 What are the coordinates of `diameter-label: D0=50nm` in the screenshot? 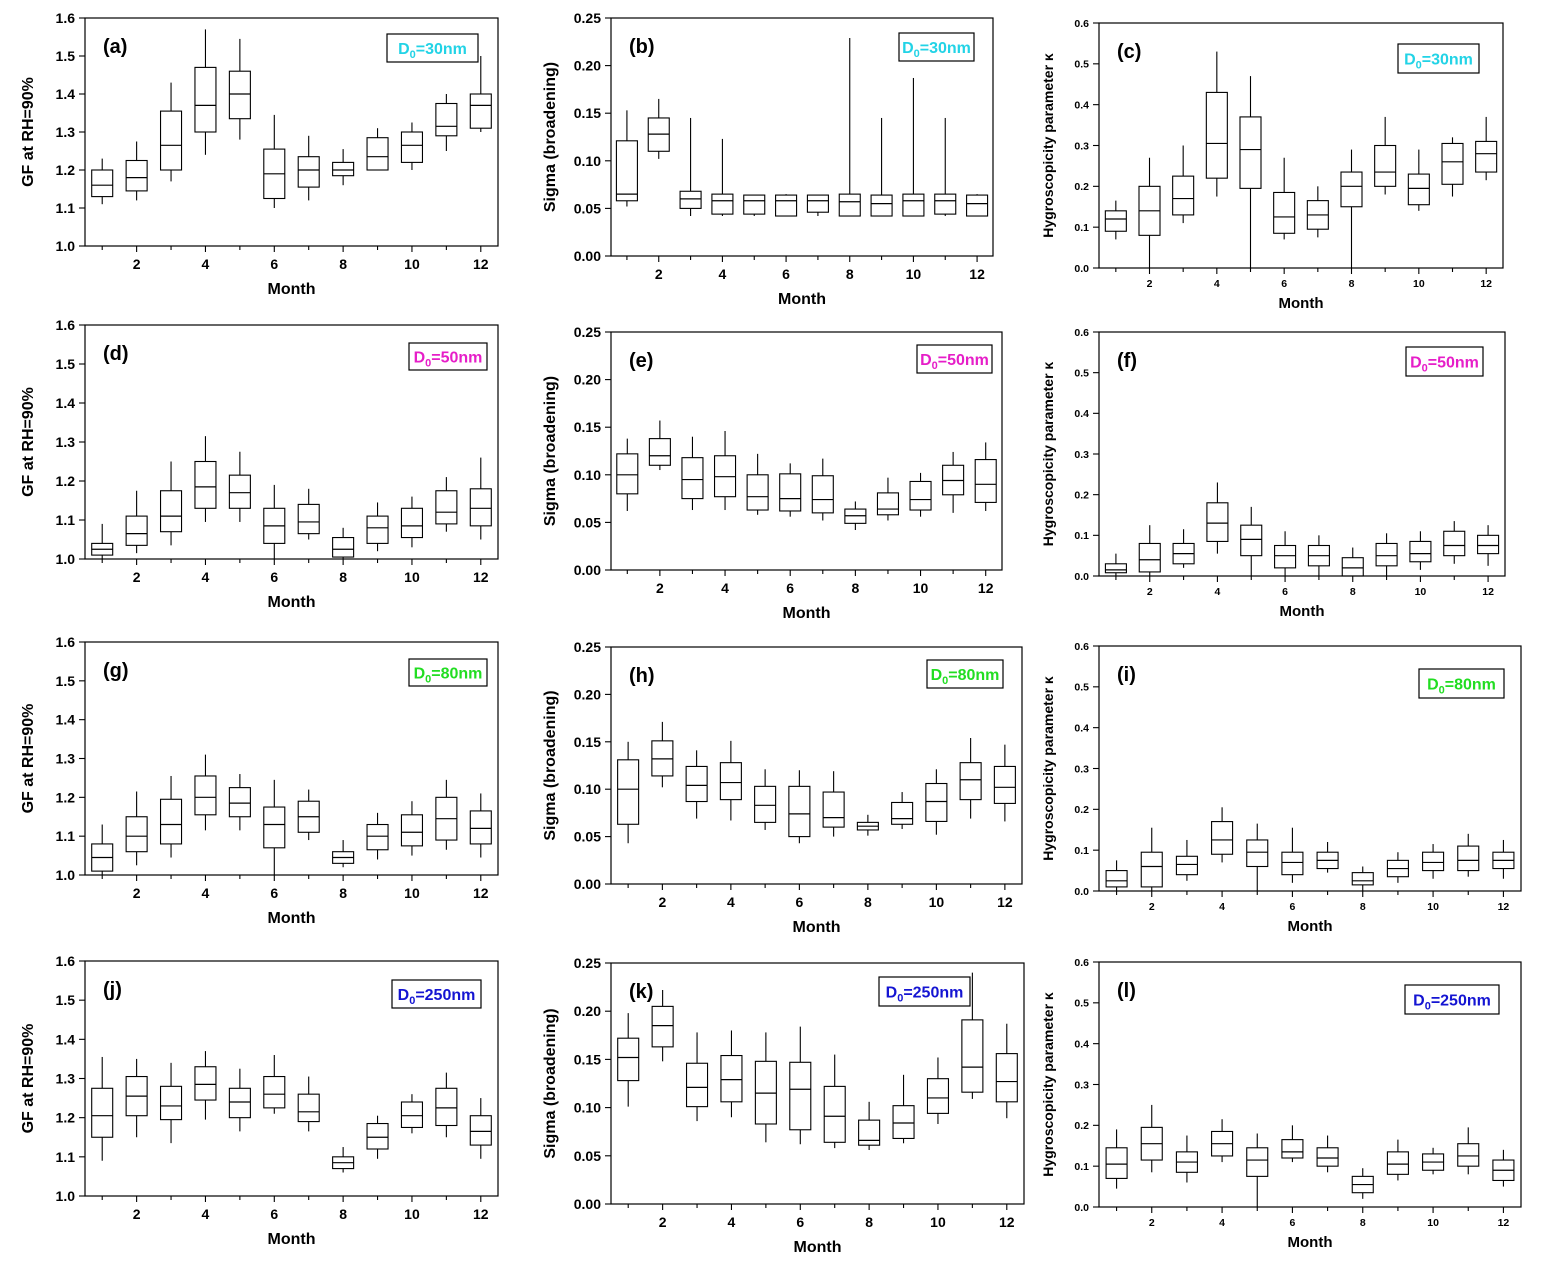 It's located at (1444, 361).